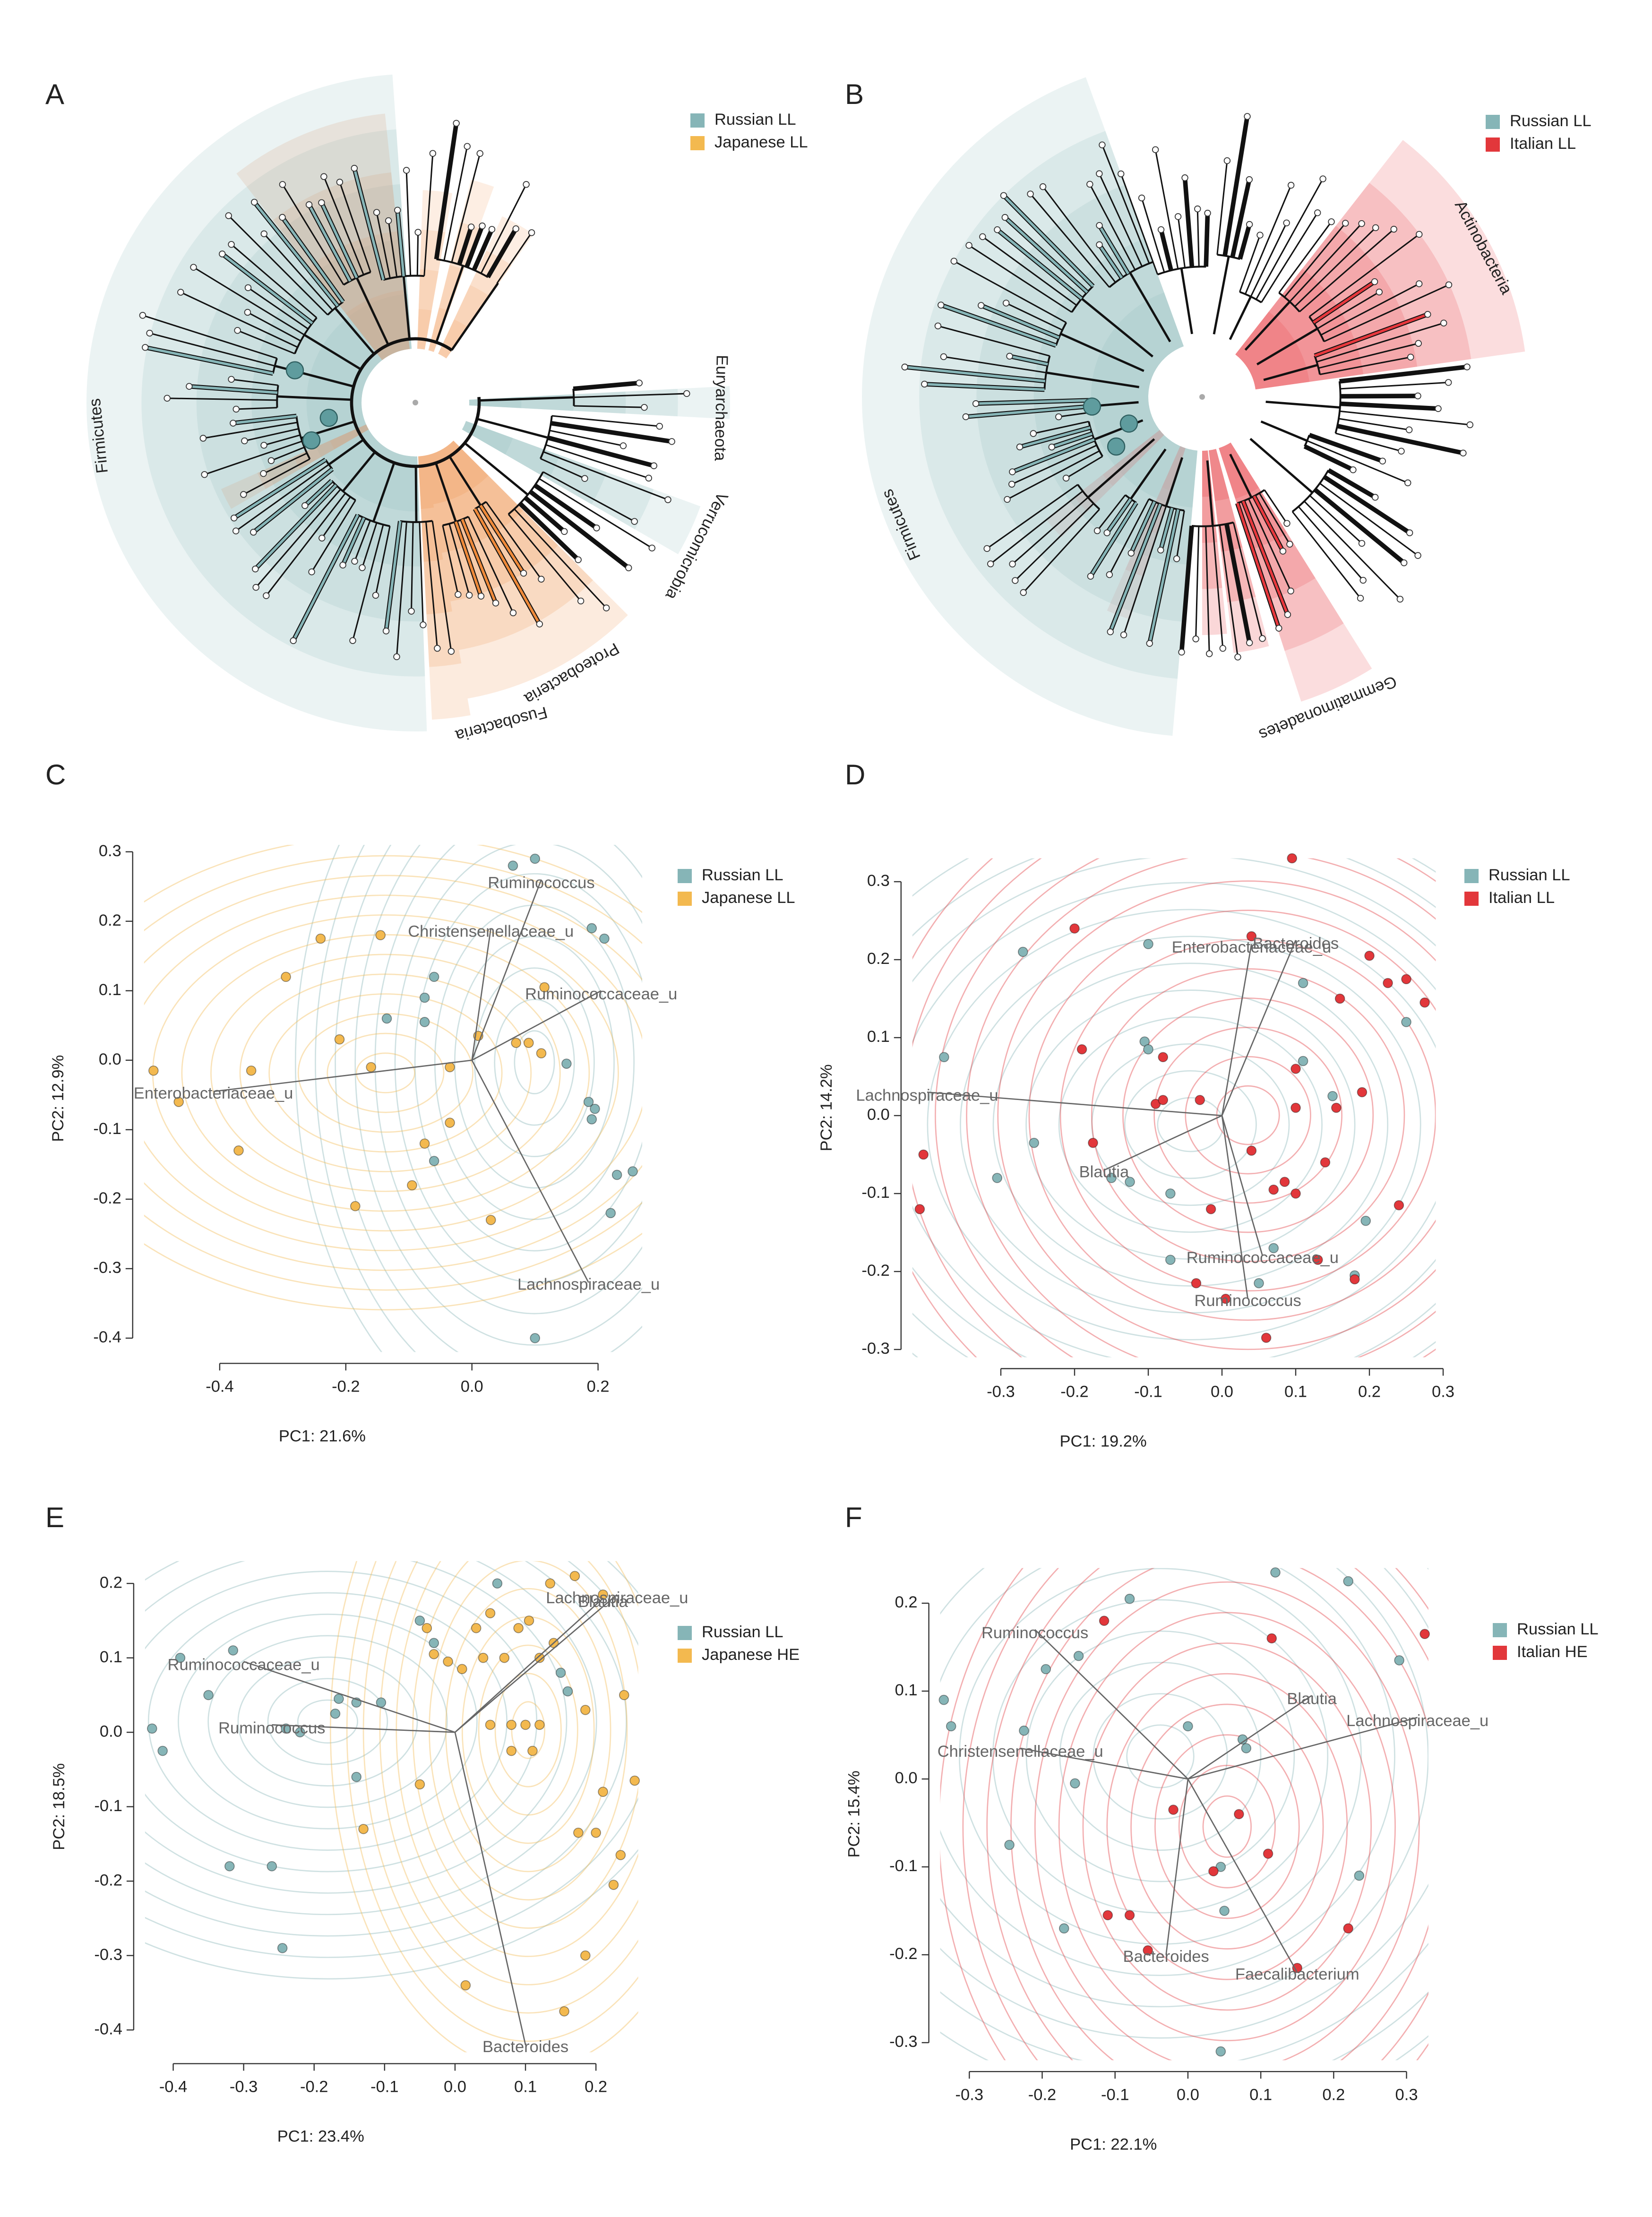 The width and height of the screenshot is (1652, 2217). I want to click on loading-label: Enterobacteriaceae_u, so click(1252, 947).